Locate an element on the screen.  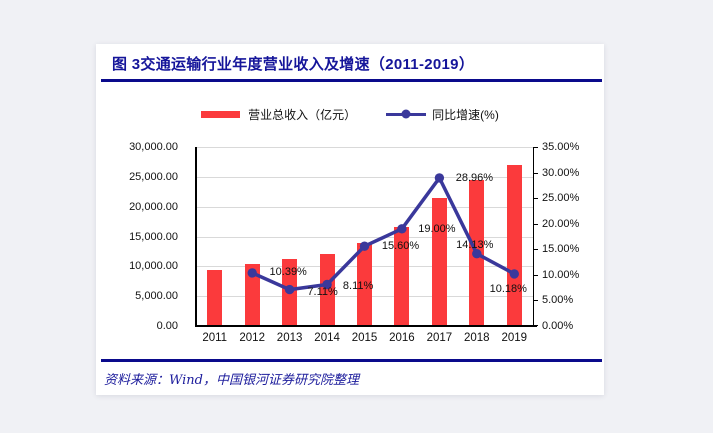
source-note: 资料来源：Wind，中国银河证券研究院整理 is located at coordinates (231, 380).